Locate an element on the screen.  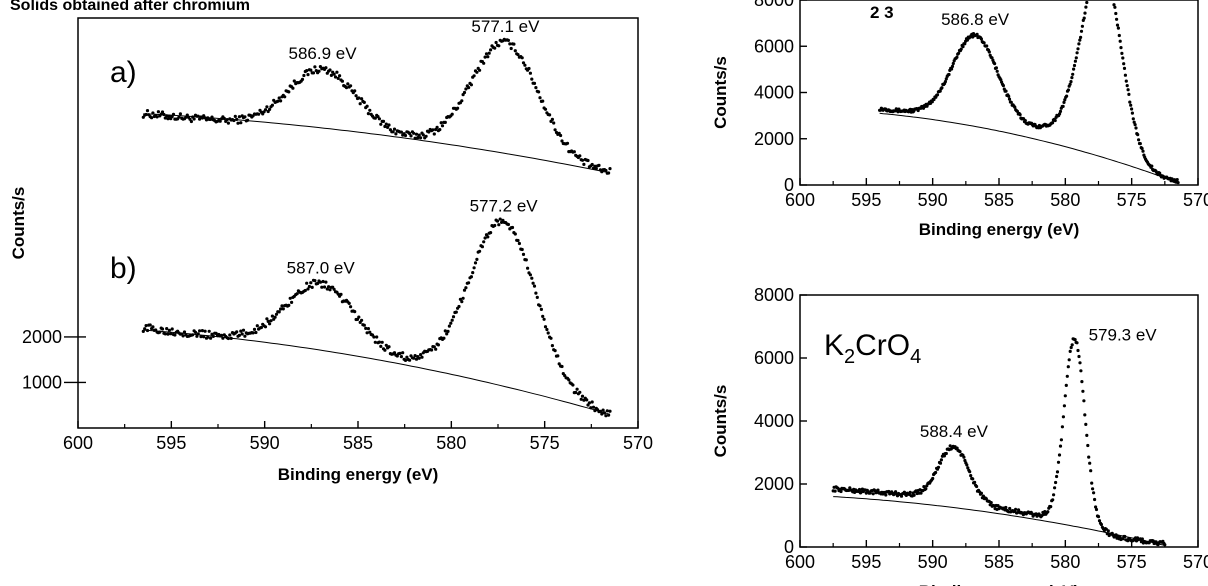
x-tick-label: 600 is located at coordinates (800, 562).